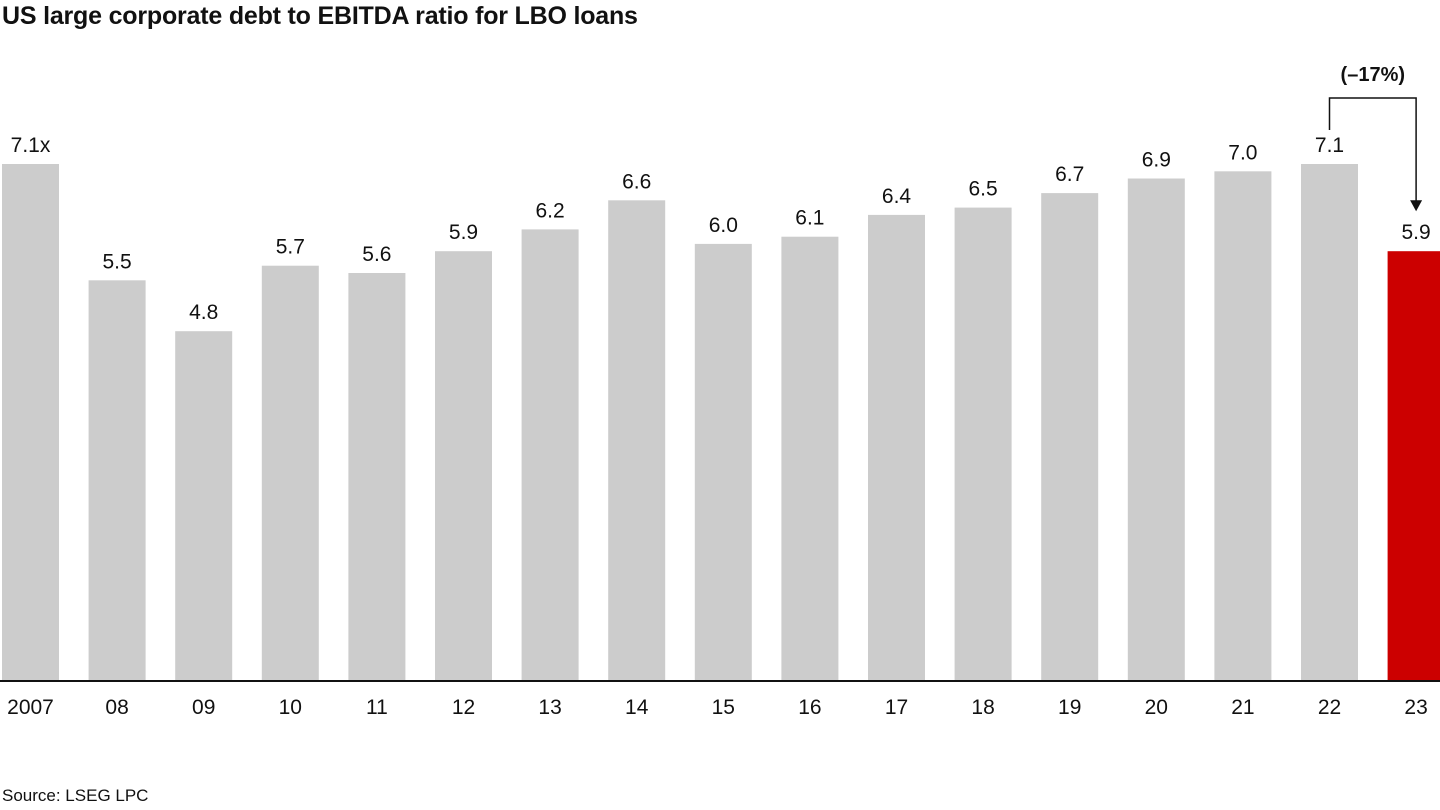 This screenshot has width=1440, height=810. What do you see at coordinates (637, 707) in the screenshot?
I see `x-tick-label-14: 14` at bounding box center [637, 707].